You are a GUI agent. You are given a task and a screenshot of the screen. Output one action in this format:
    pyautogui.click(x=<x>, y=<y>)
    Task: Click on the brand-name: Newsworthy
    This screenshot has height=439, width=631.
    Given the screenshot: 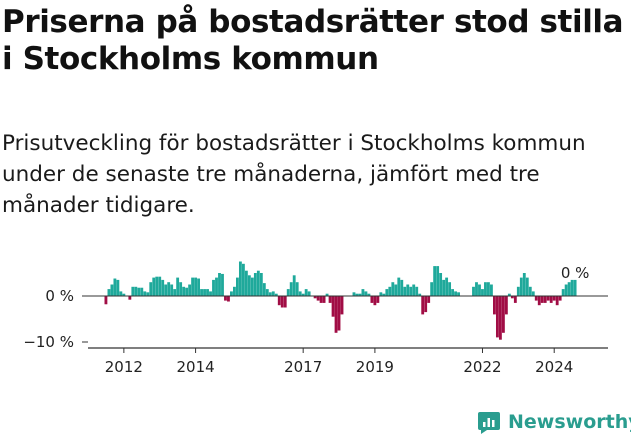 What is the action you would take?
    pyautogui.click(x=569, y=422)
    